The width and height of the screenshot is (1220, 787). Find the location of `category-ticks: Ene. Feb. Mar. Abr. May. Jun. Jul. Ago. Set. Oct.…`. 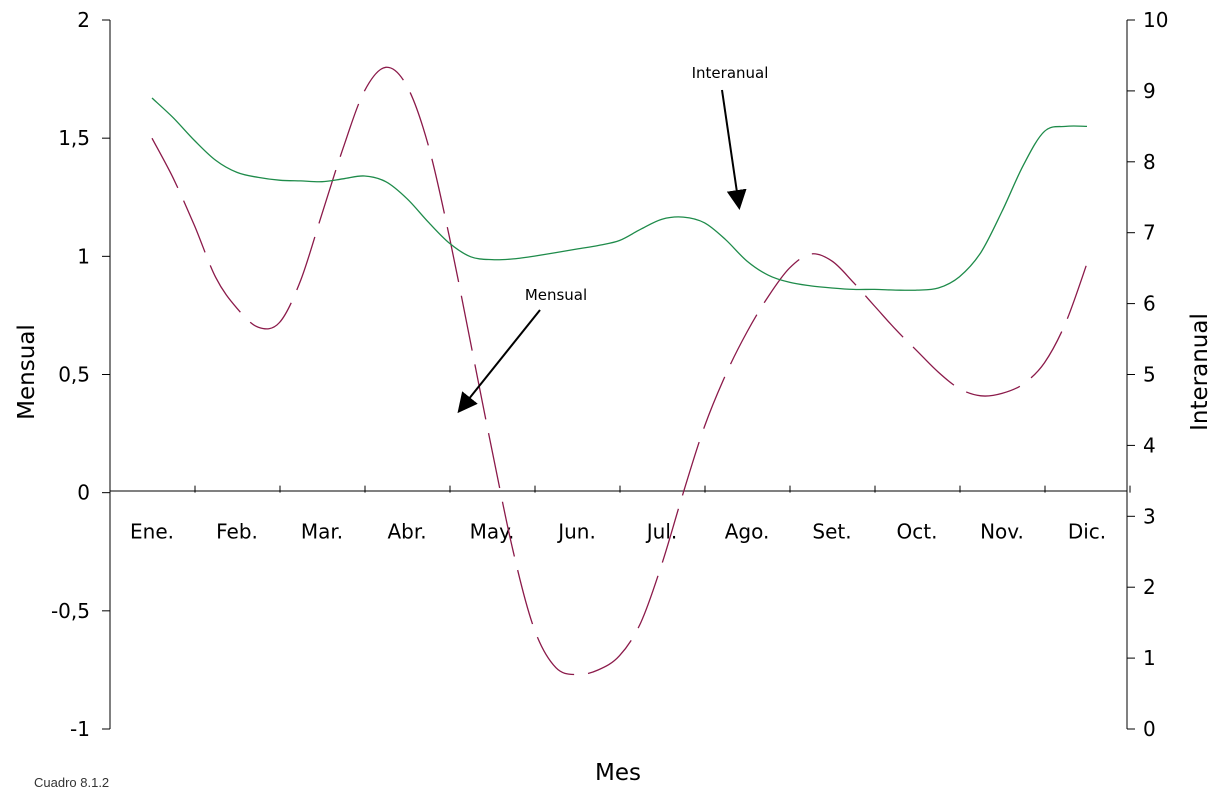

category-ticks: Ene. Feb. Mar. Abr. May. Jun. Jul. Ago. Set. Oct.… is located at coordinates (620, 514).